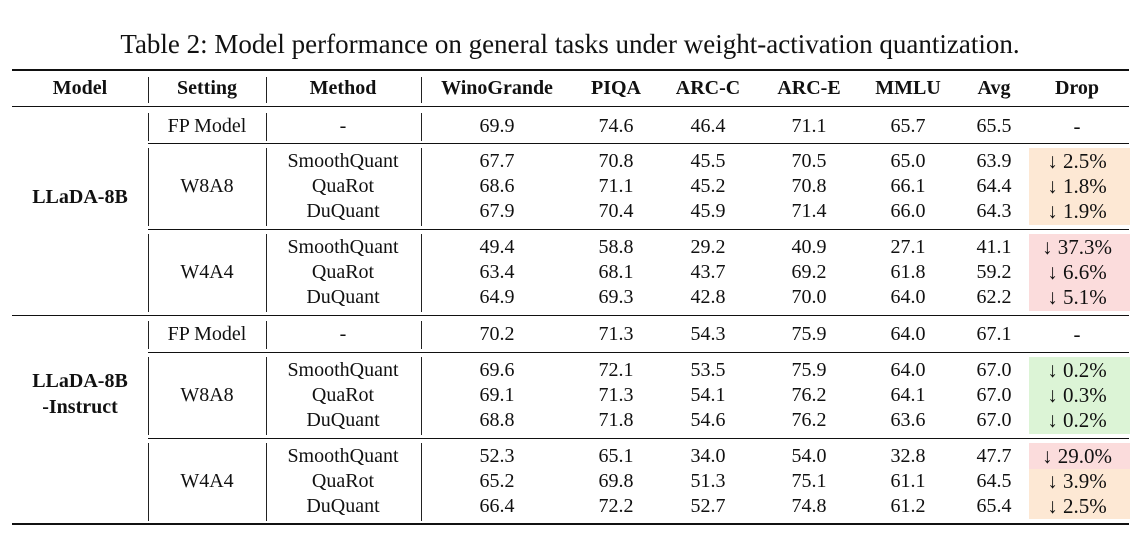 This screenshot has width=1140, height=554. I want to click on value-cell-avg: 64.5, so click(994, 481).